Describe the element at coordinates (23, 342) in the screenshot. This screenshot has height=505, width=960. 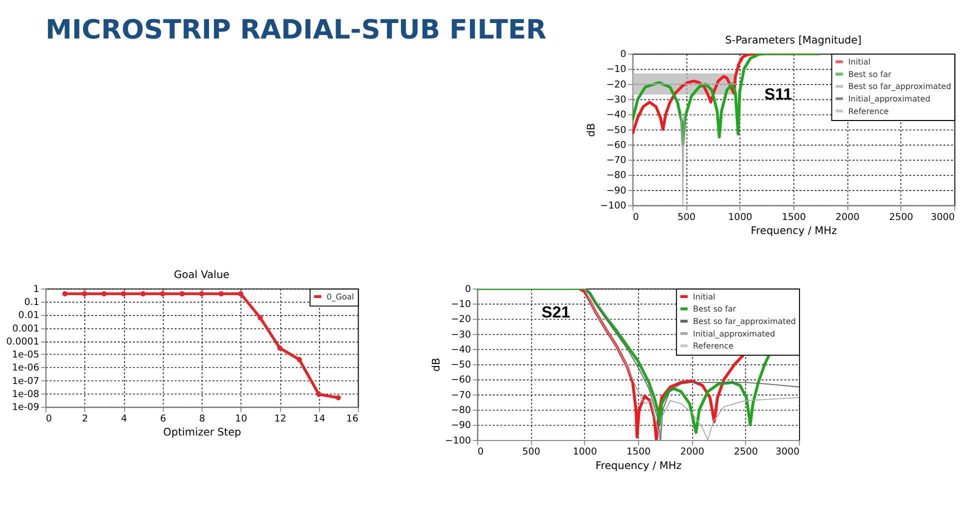
I see `y-tick-label: 0.0001` at that location.